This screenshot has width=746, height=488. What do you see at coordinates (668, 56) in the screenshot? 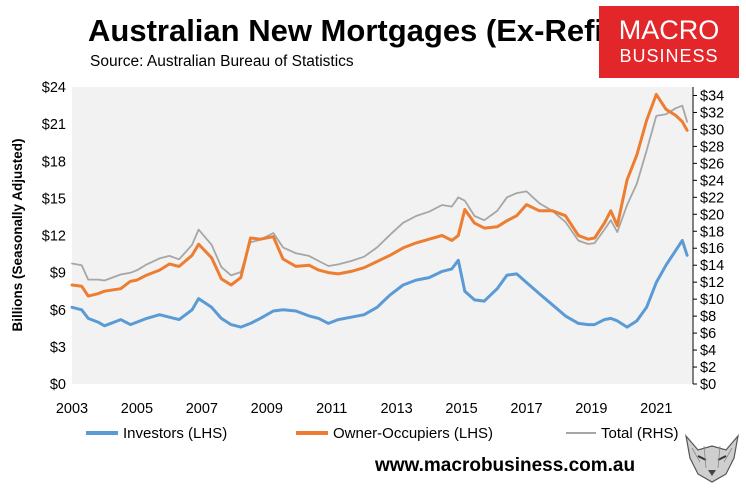
I see `logo-line-2: BUSINESS` at bounding box center [668, 56].